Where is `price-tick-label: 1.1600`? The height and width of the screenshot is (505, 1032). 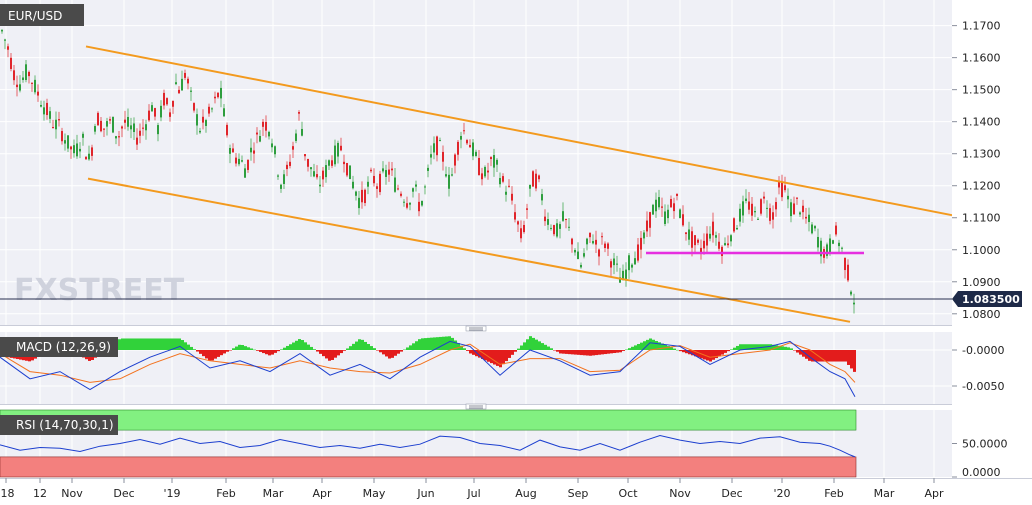 price-tick-label: 1.1600 is located at coordinates (981, 58).